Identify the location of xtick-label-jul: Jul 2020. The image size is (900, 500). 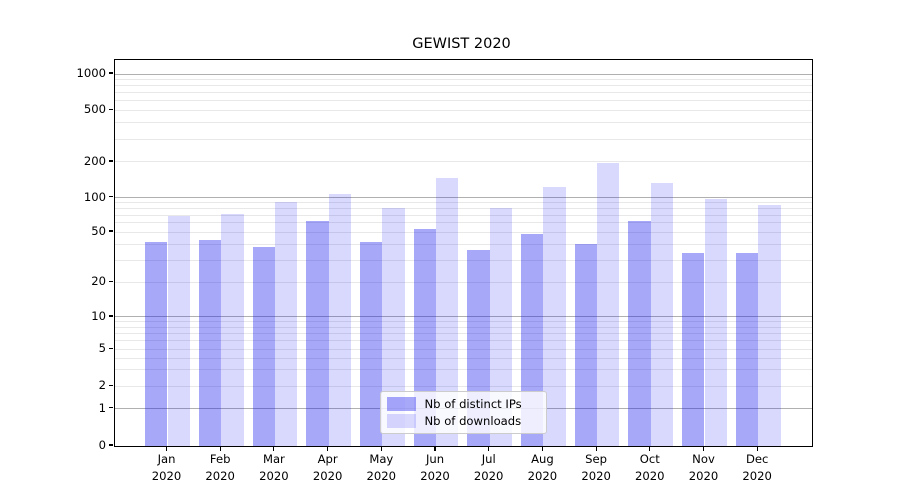
(489, 467).